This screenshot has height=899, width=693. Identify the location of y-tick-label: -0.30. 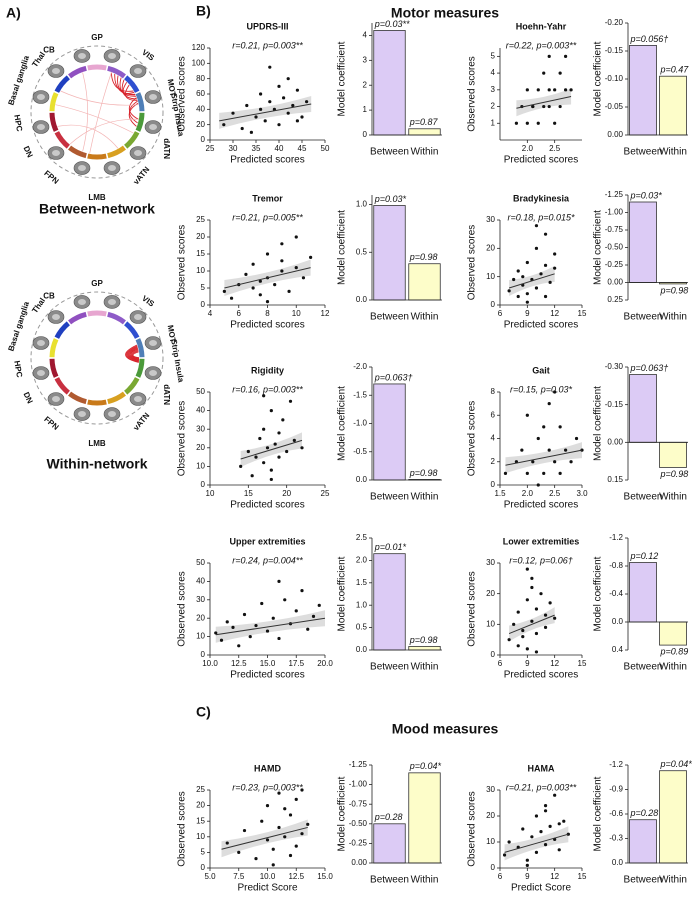
(614, 366).